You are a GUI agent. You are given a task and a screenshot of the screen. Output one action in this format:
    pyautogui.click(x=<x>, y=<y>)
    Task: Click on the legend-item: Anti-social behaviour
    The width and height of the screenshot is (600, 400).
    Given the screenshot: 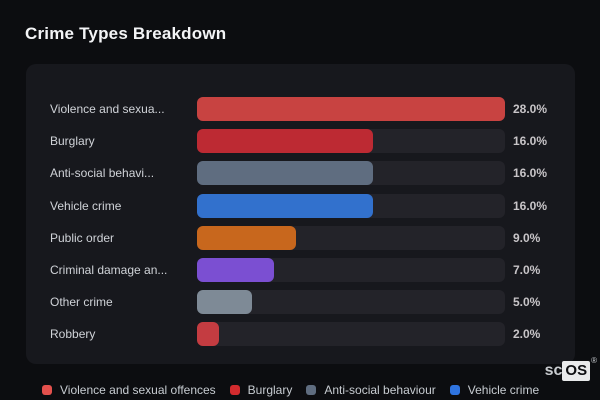 What is the action you would take?
    pyautogui.click(x=371, y=390)
    